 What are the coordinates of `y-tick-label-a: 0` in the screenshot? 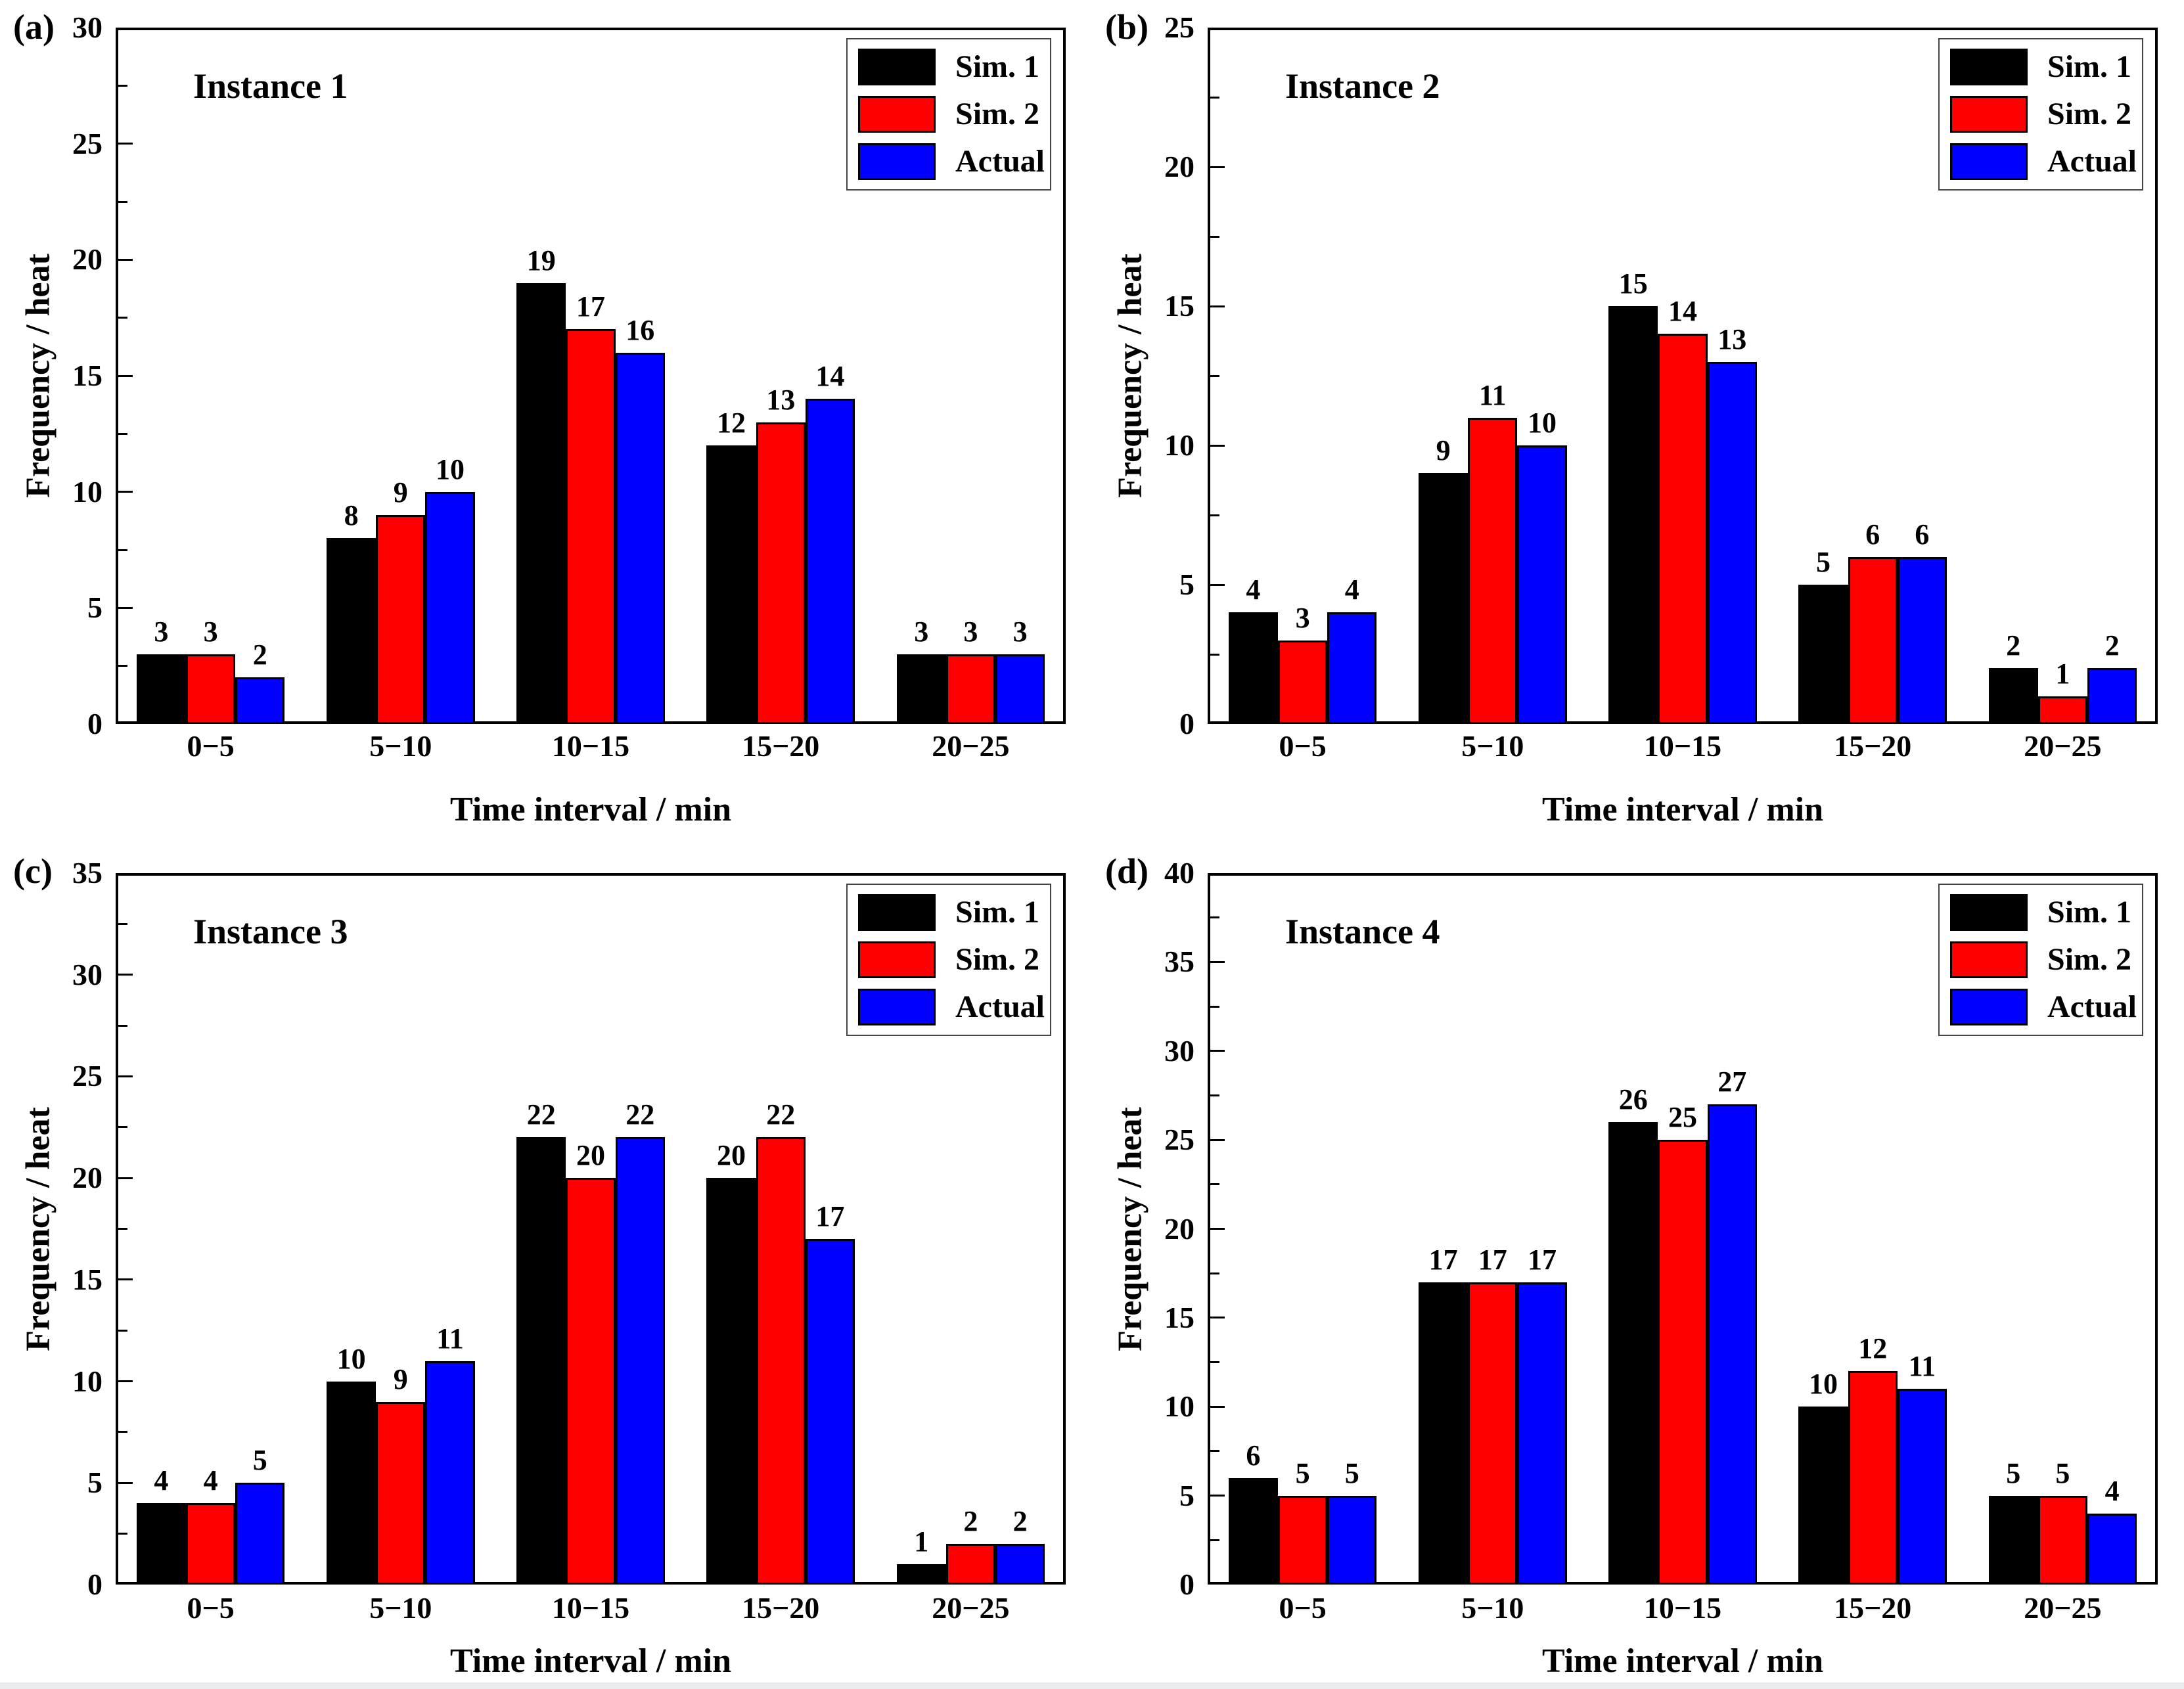 It's located at (94, 723).